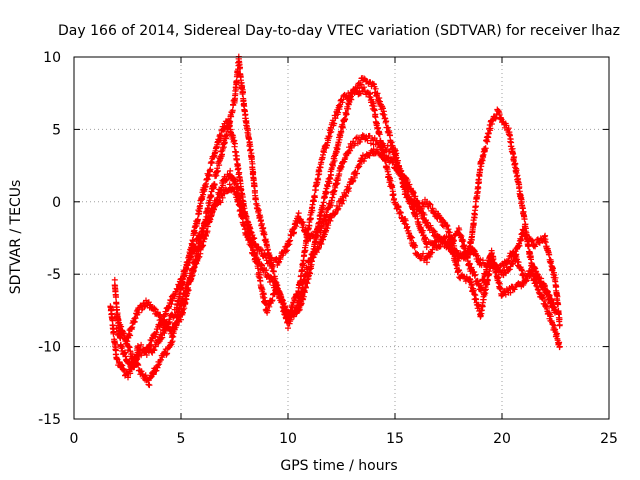  What do you see at coordinates (395, 439) in the screenshot?
I see `x-tick-label: 15` at bounding box center [395, 439].